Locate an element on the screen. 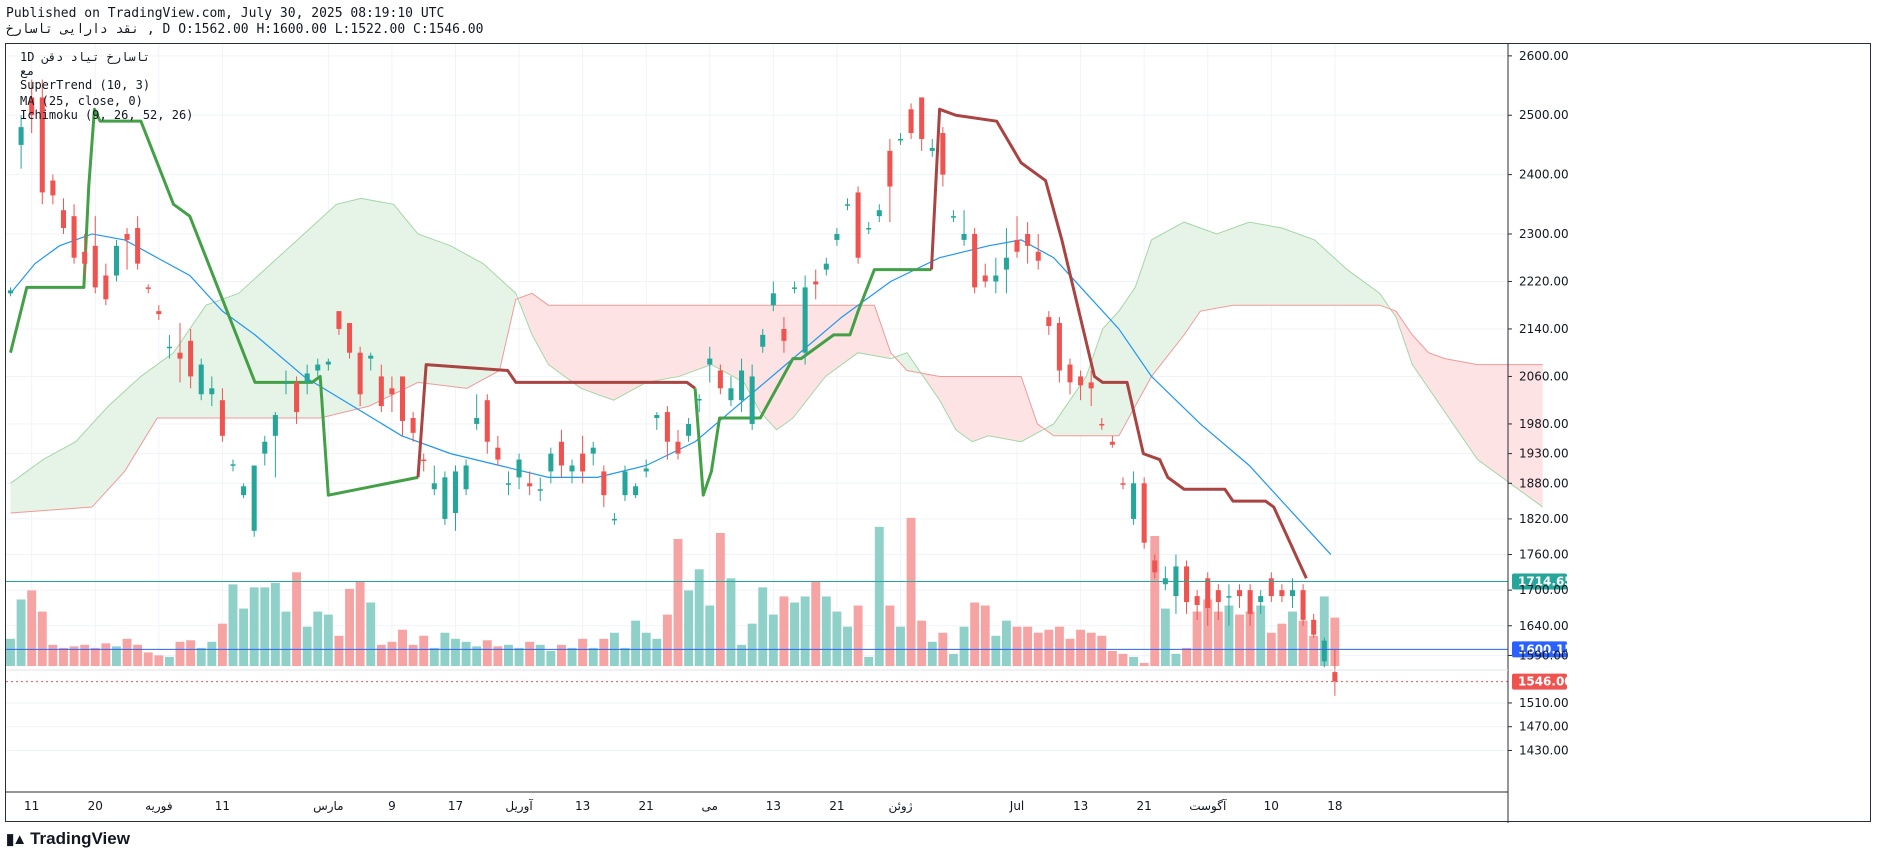  price-tick-label: 2220.00 is located at coordinates (1544, 281).